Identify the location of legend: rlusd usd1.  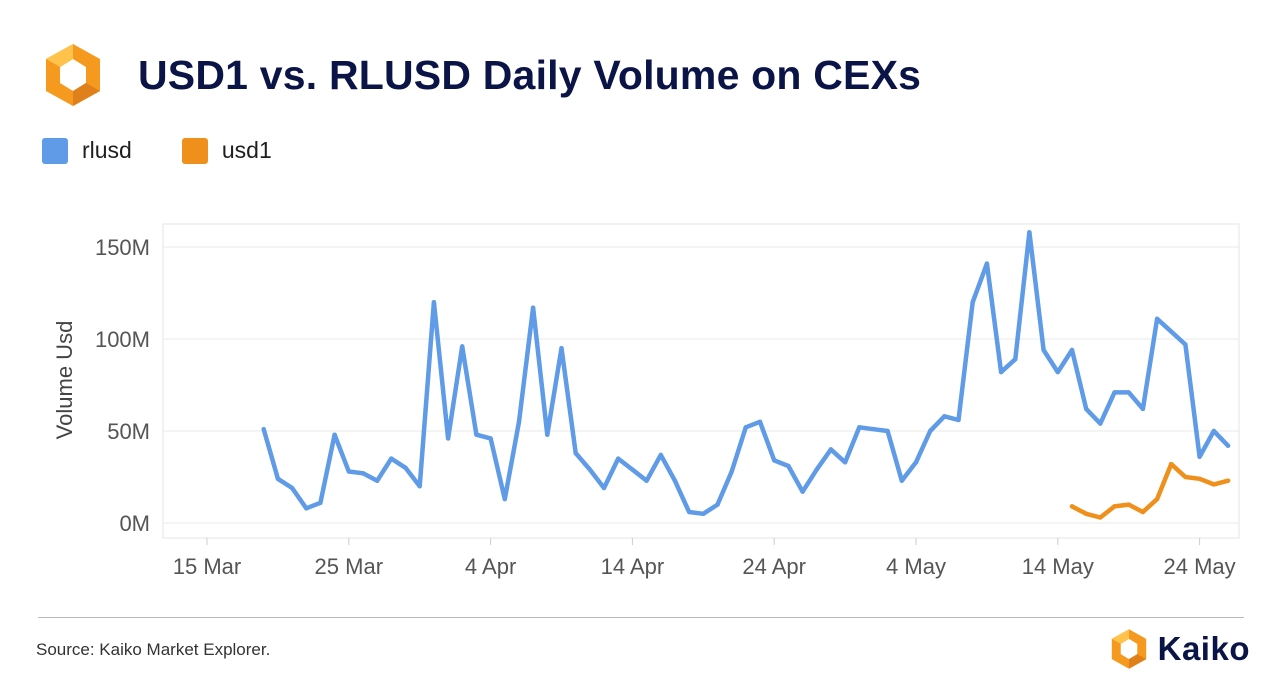
(182, 150).